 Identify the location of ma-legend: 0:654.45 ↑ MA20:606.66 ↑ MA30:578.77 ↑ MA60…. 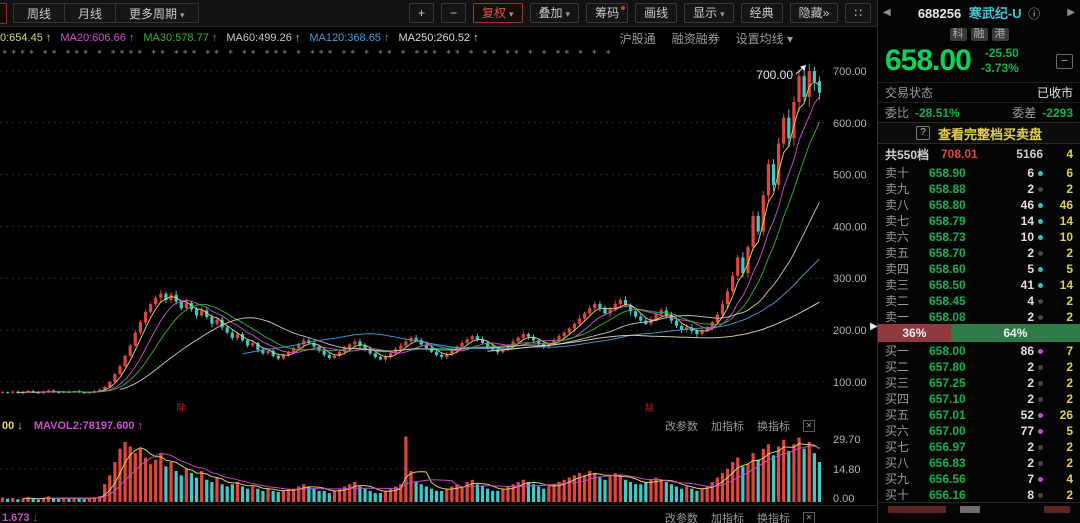
(244, 38).